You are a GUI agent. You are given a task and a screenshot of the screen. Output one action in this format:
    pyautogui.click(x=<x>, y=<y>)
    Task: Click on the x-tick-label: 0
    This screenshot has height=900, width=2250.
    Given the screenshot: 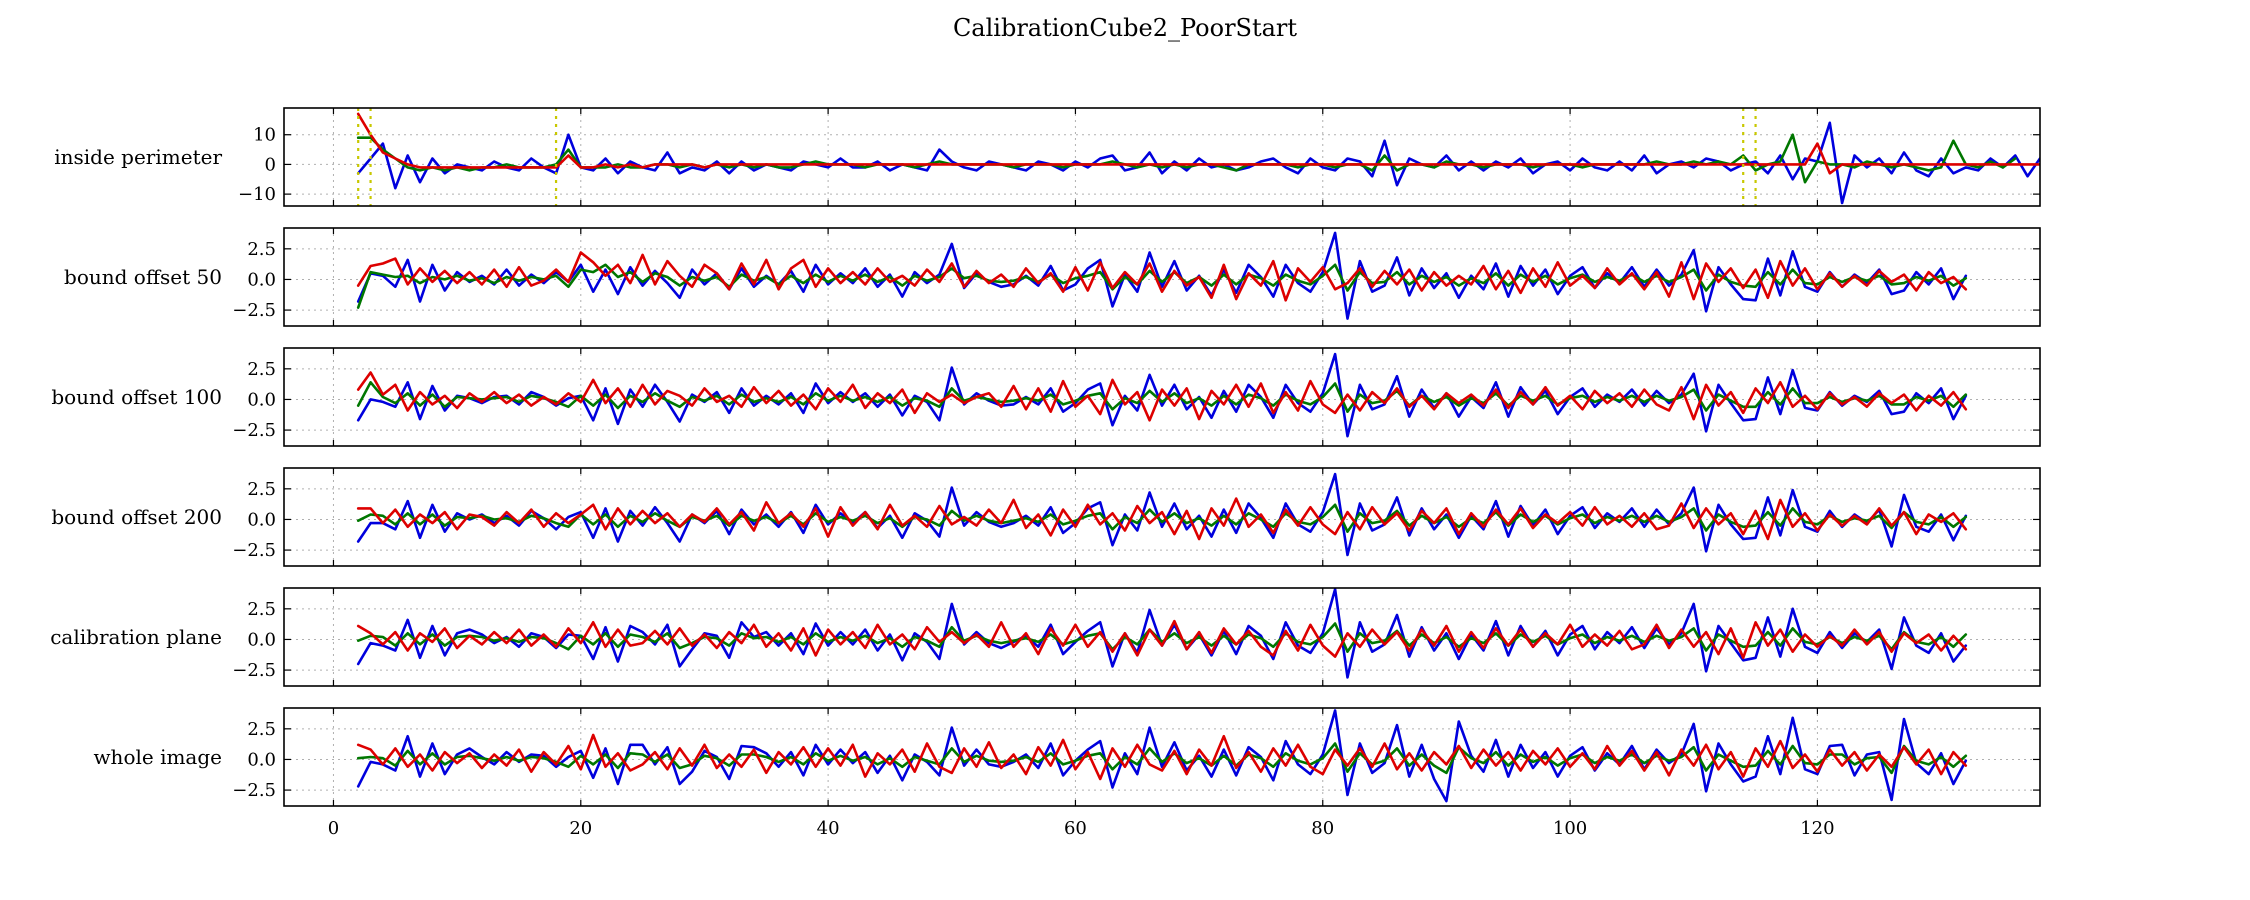 What is the action you would take?
    pyautogui.click(x=333, y=828)
    